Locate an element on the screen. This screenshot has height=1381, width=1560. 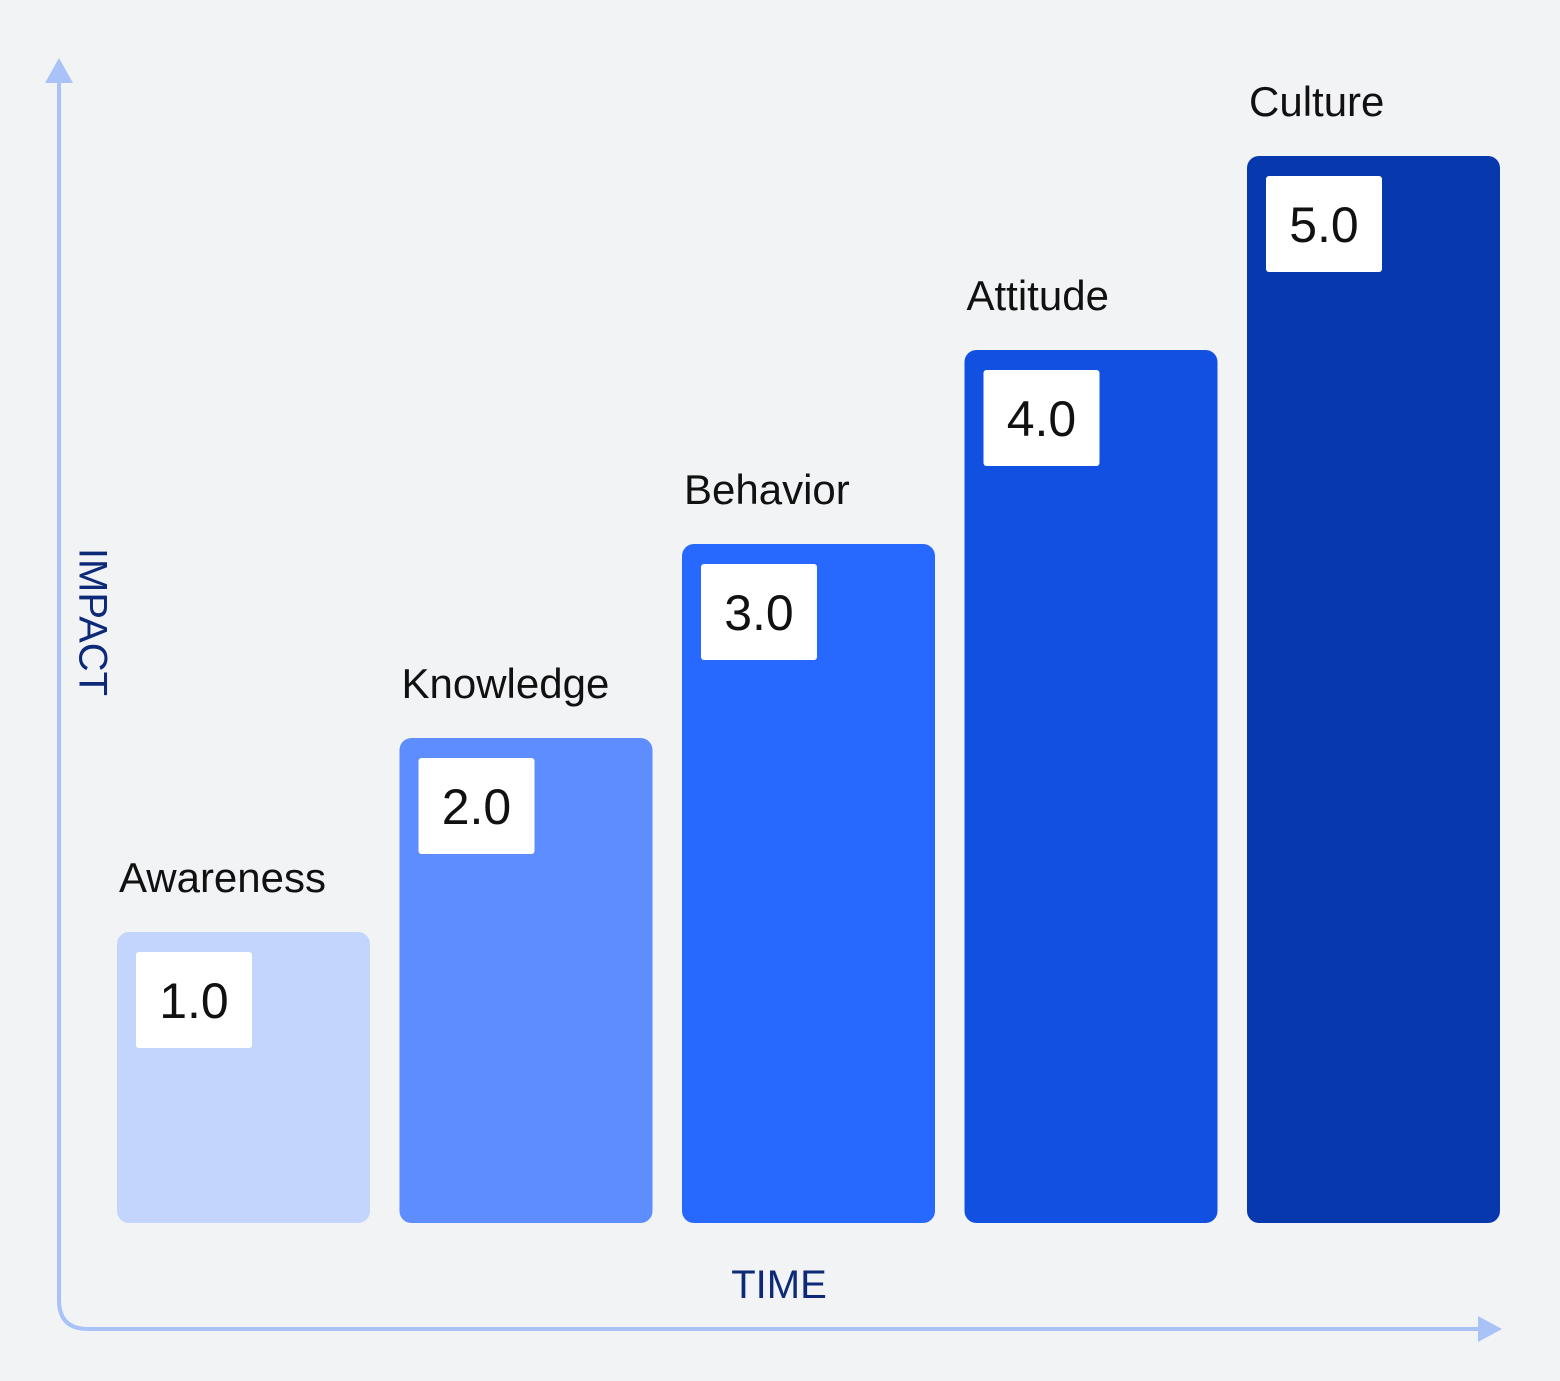
bar-group: 4.0 Attitude is located at coordinates (1091, 747).